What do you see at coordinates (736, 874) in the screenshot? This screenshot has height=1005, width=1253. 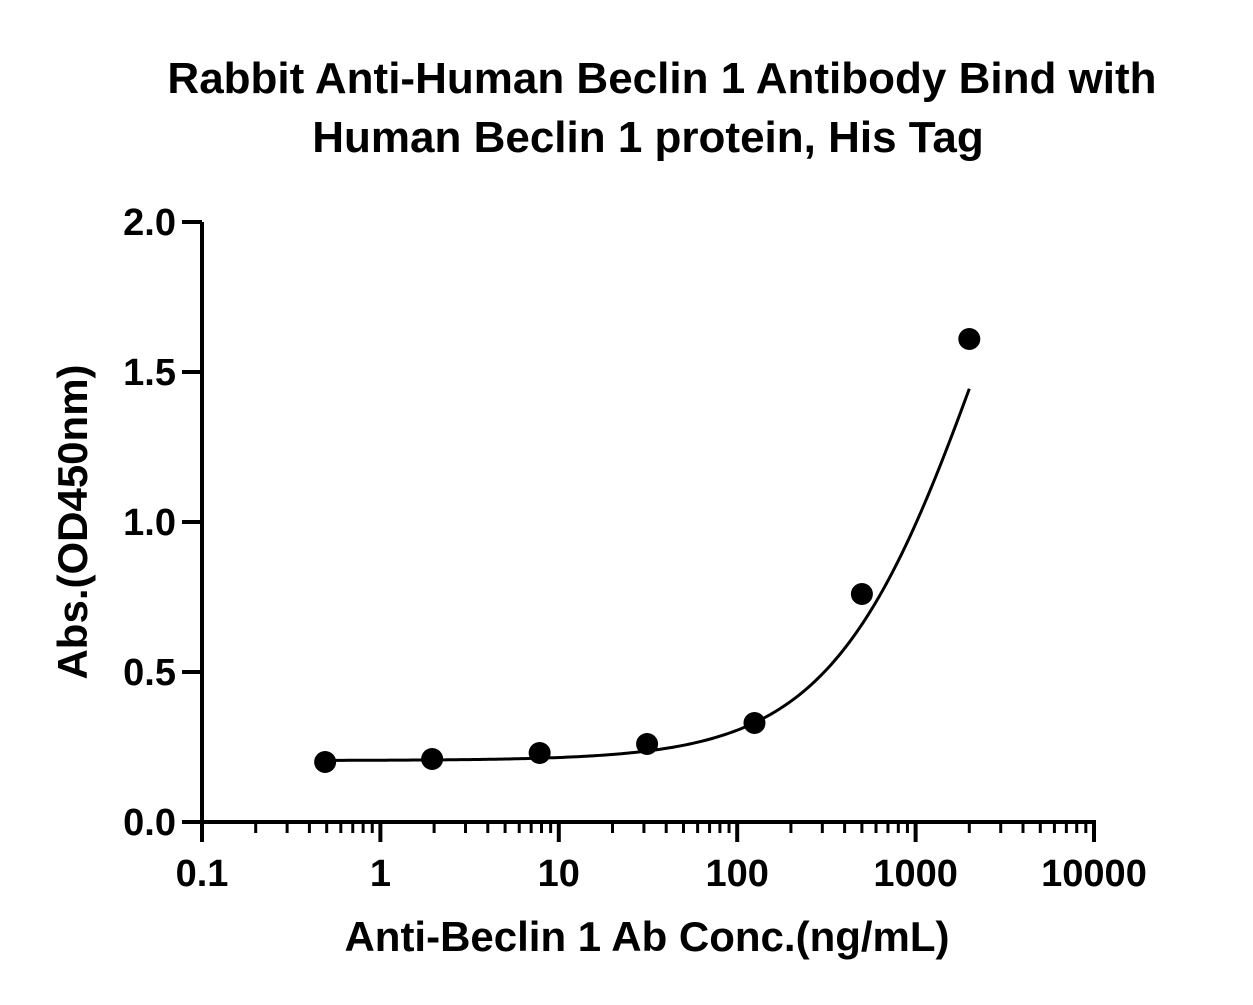 I see `x-tick-label: 100` at bounding box center [736, 874].